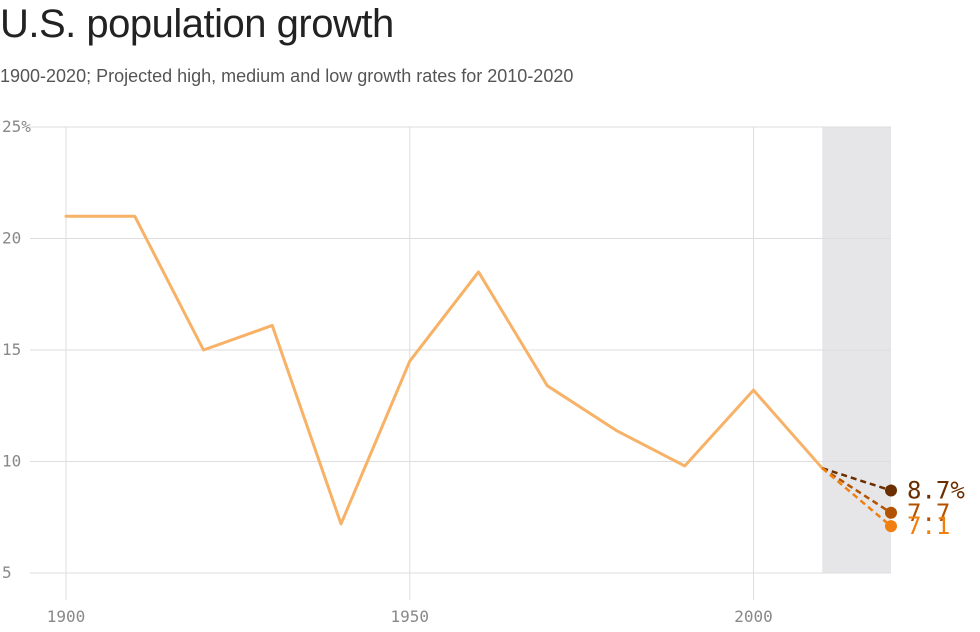  Describe the element at coordinates (928, 526) in the screenshot. I see `projection-label: 7.1` at that location.